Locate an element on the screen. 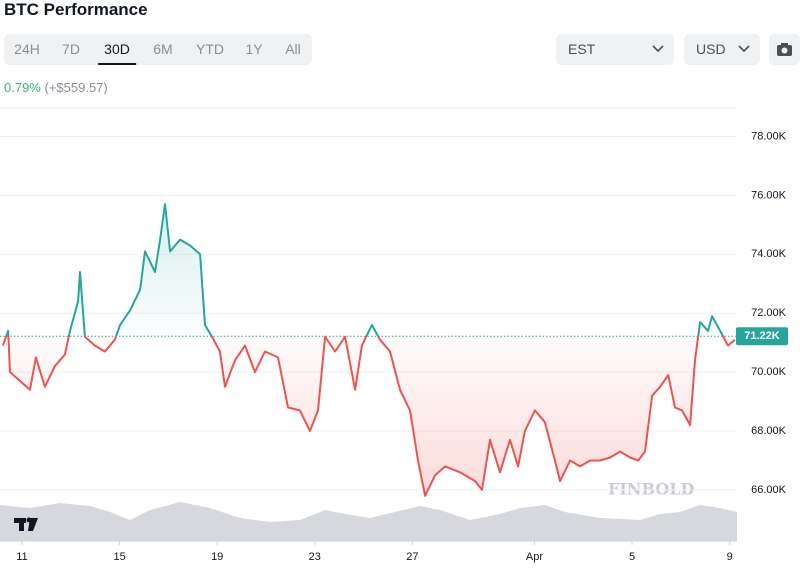  x-tick-label: 19 is located at coordinates (217, 557).